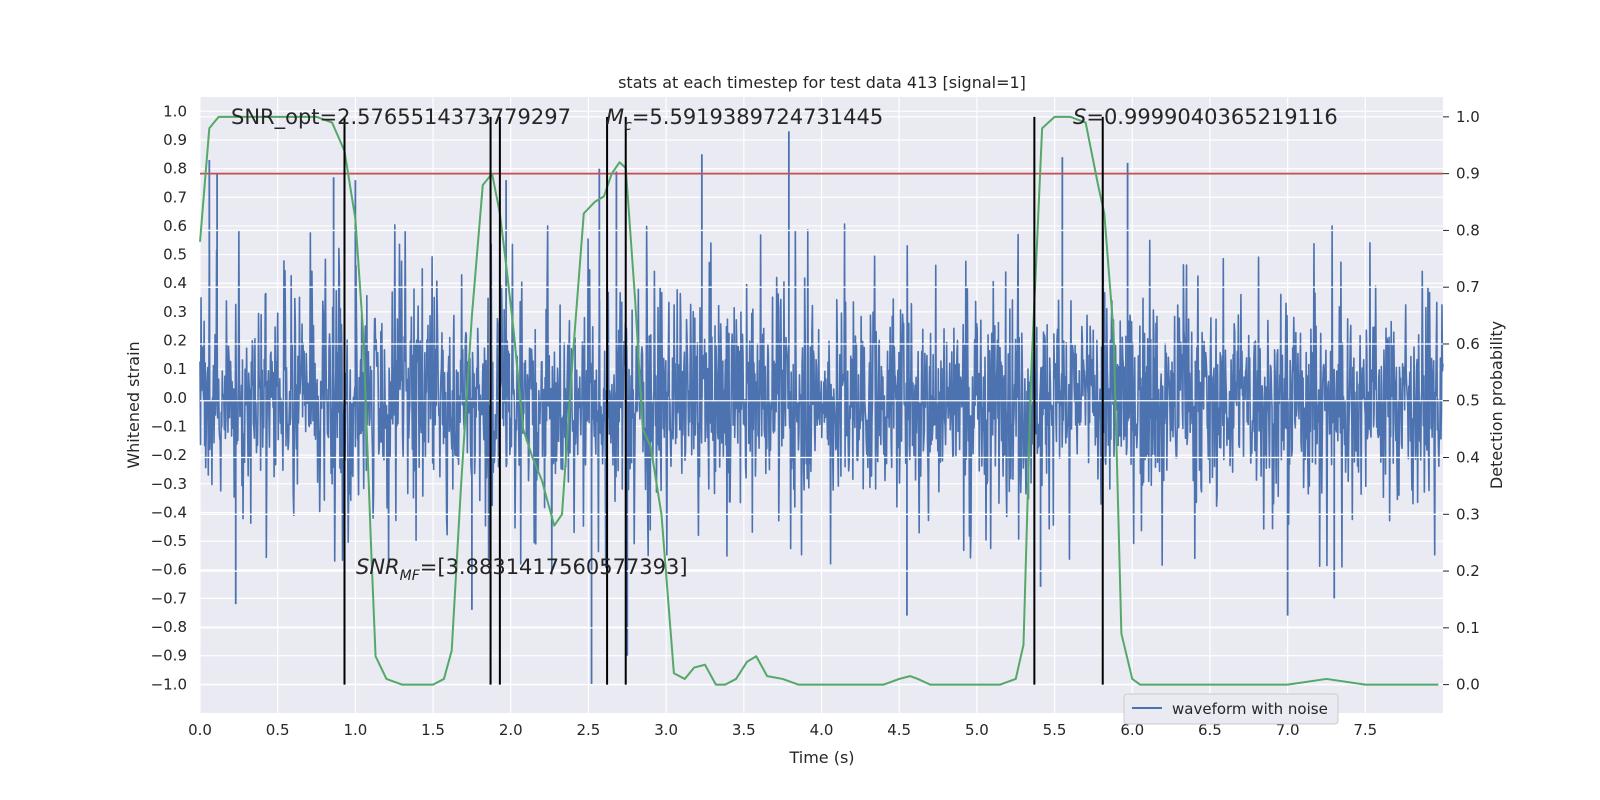 Image resolution: width=1600 pixels, height=800 pixels. What do you see at coordinates (511, 730) in the screenshot?
I see `x-tick-label: 2.0` at bounding box center [511, 730].